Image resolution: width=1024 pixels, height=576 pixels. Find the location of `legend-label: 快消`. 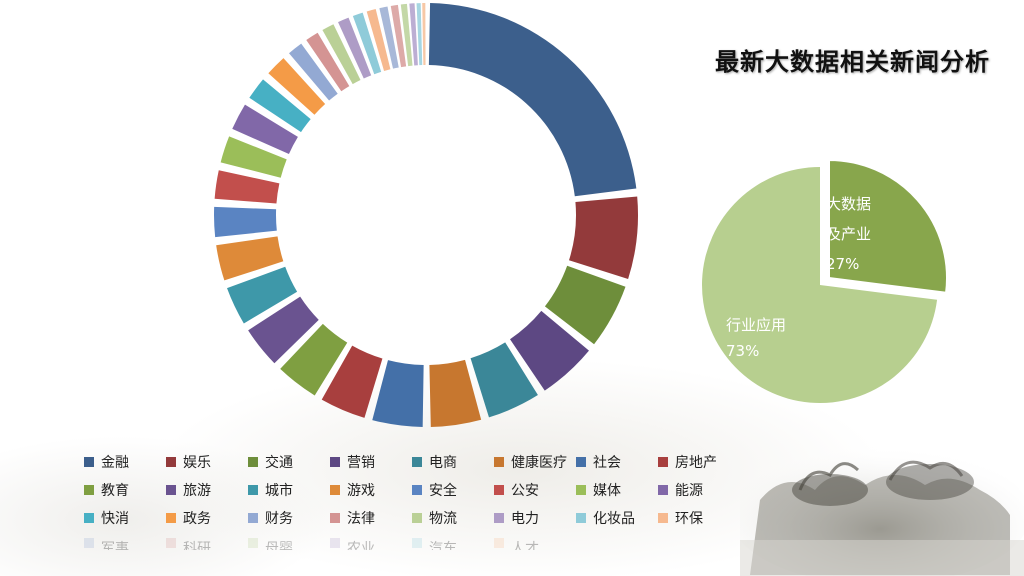

legend-label: 快消 is located at coordinates (115, 519).